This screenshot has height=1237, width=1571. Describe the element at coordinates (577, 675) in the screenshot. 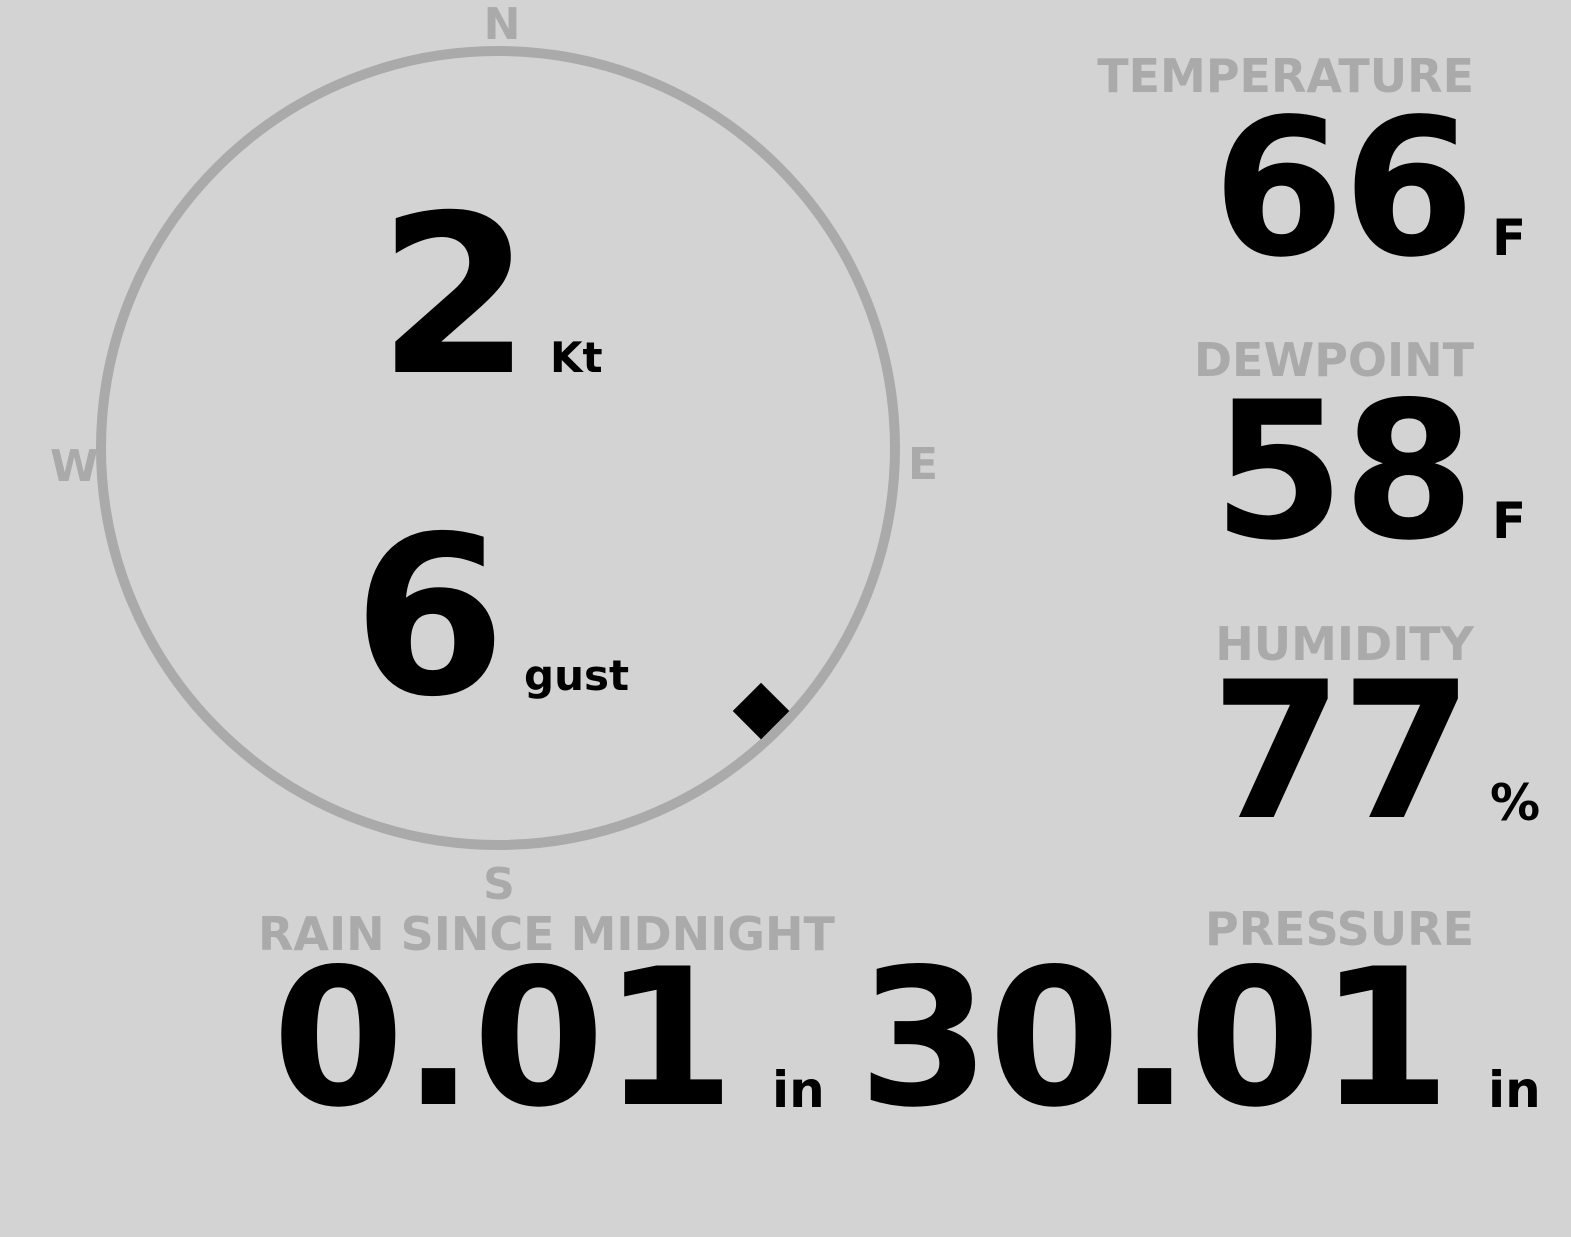

I see `wind-gust-unit: gust` at that location.